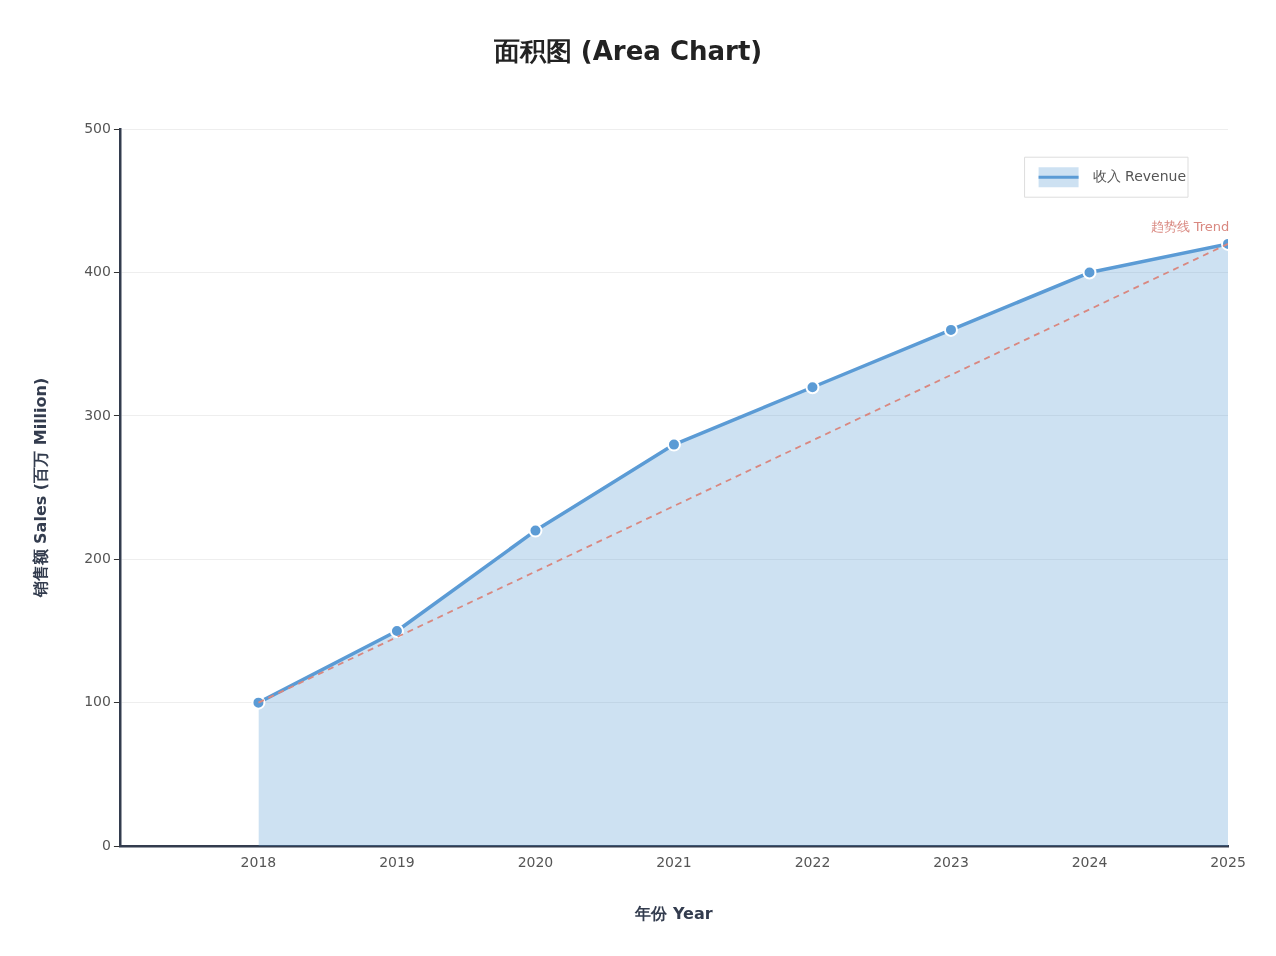 Image resolution: width=1276 pixels, height=956 pixels. I want to click on x-tick-label: 2022, so click(812, 862).